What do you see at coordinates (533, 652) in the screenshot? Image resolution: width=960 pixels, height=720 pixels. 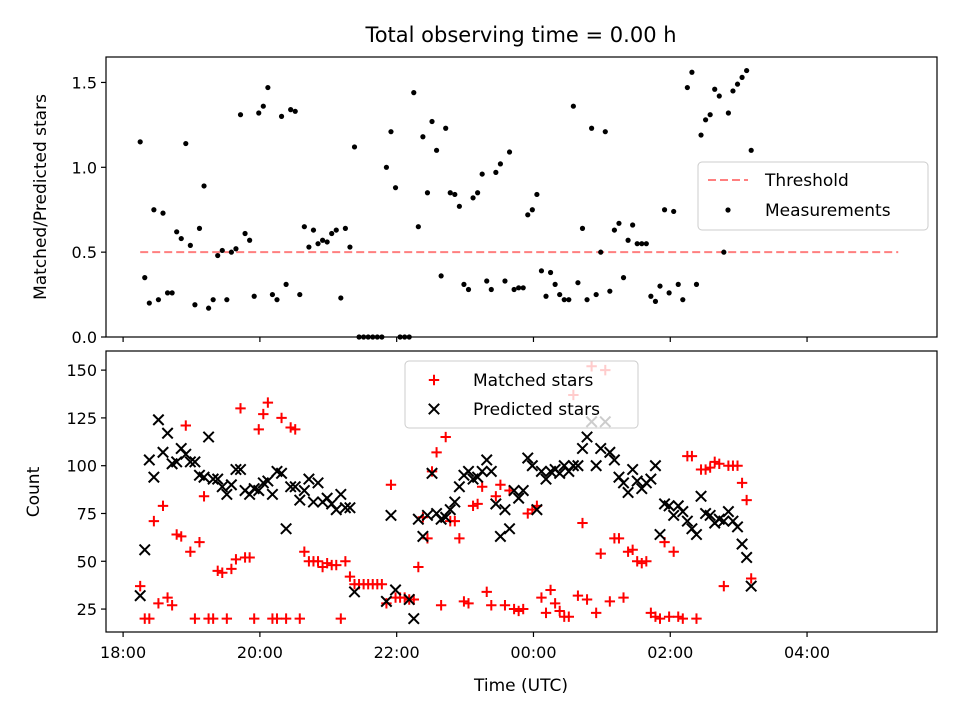 I see `x-tick-label: 00:00` at bounding box center [533, 652].